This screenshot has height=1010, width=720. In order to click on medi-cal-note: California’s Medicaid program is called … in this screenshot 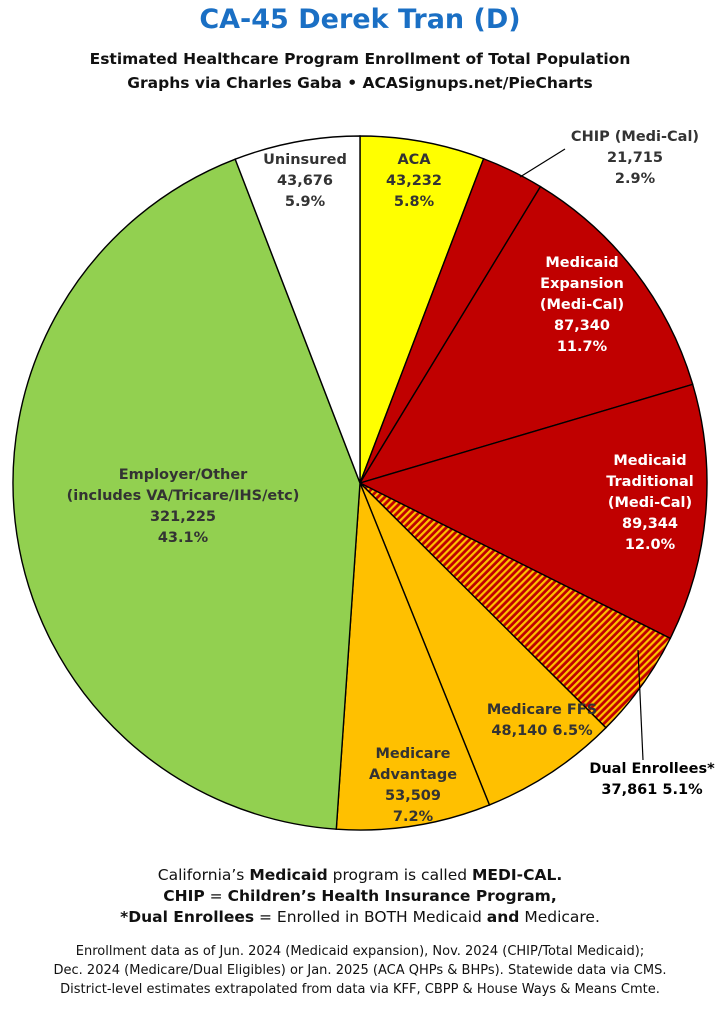, I will do `click(360, 875)`.